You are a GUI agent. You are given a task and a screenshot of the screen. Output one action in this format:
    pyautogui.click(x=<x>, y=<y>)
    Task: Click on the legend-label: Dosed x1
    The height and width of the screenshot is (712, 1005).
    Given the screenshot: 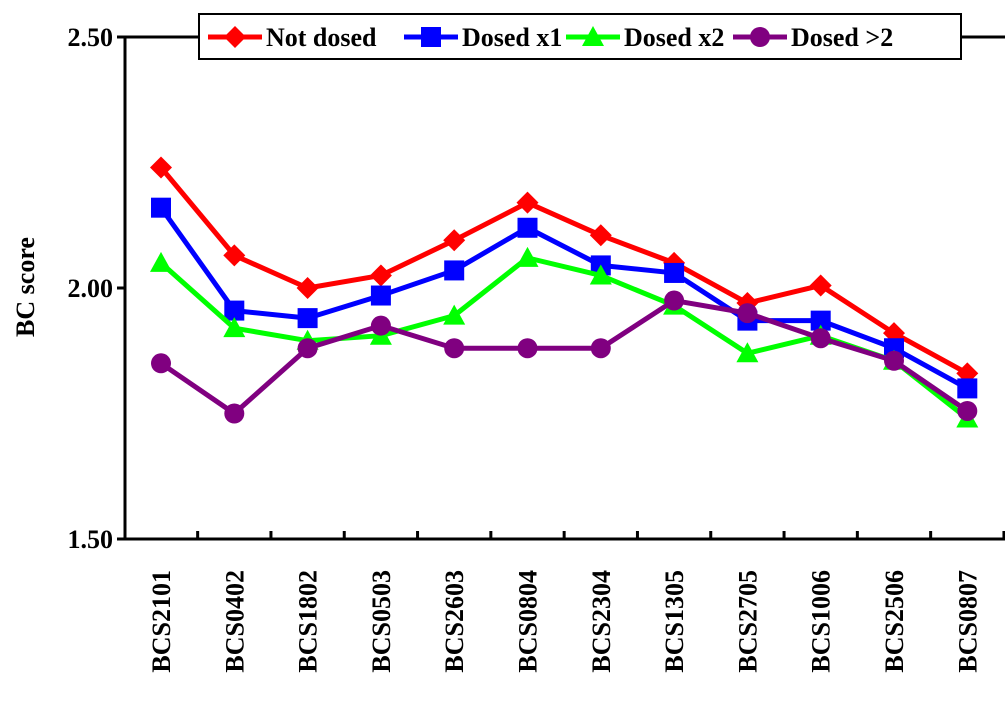 What is the action you would take?
    pyautogui.click(x=512, y=37)
    